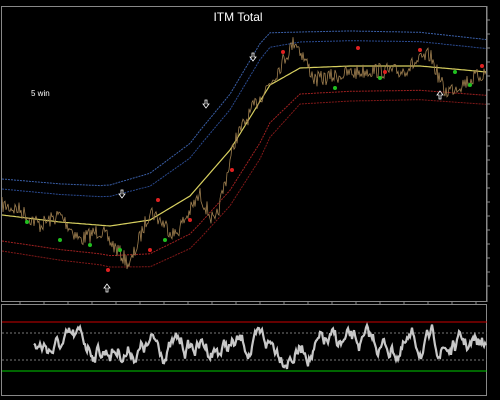  I want to click on oscillator-line, so click(260, 345).